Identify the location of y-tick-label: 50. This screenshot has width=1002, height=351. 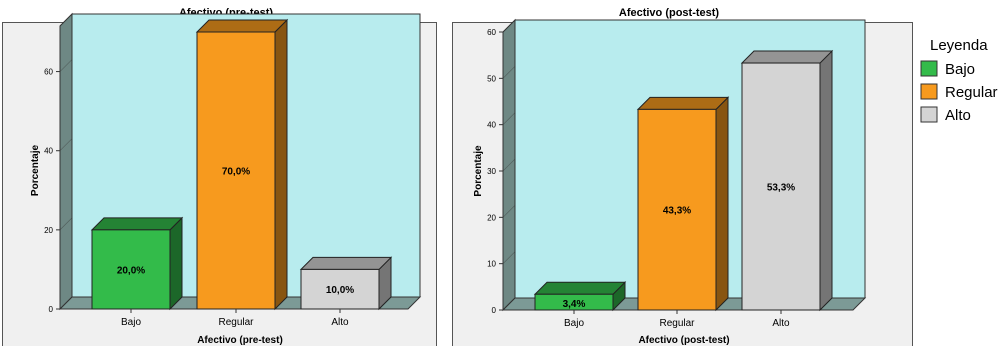
(491, 78).